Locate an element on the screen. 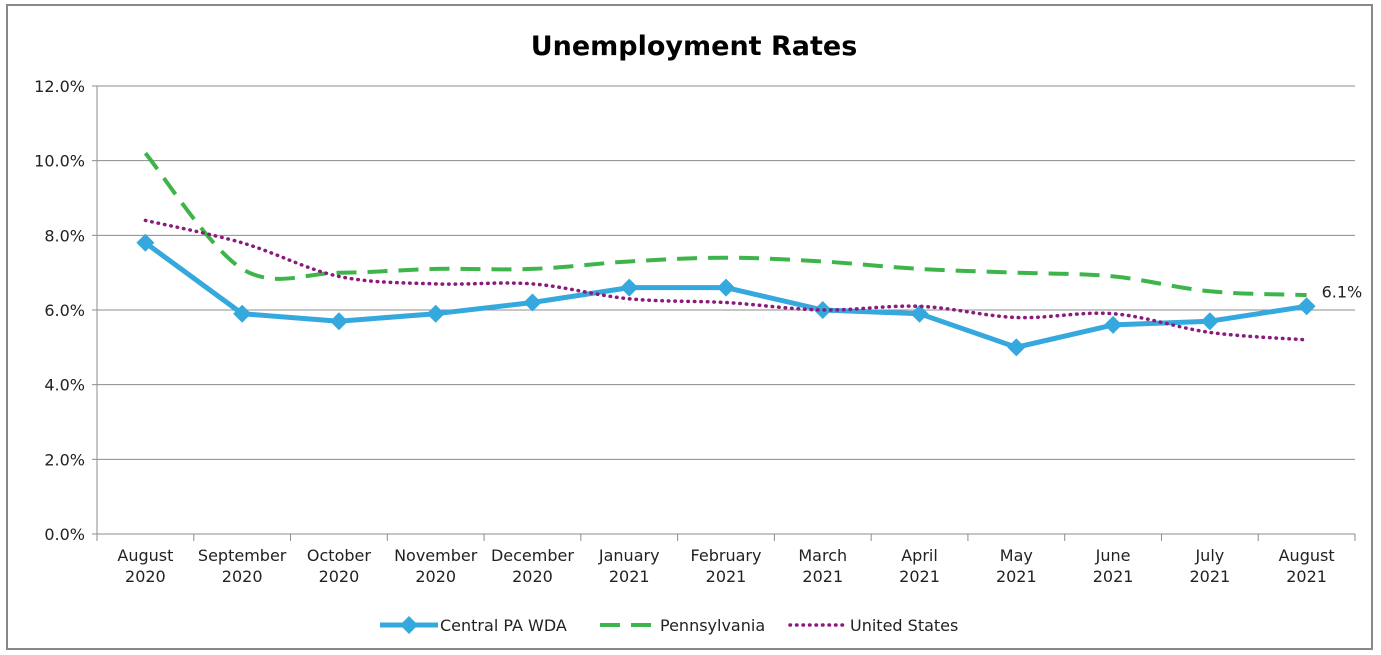 The image size is (1381, 655). x-tick-label: June 2021 is located at coordinates (1113, 566).